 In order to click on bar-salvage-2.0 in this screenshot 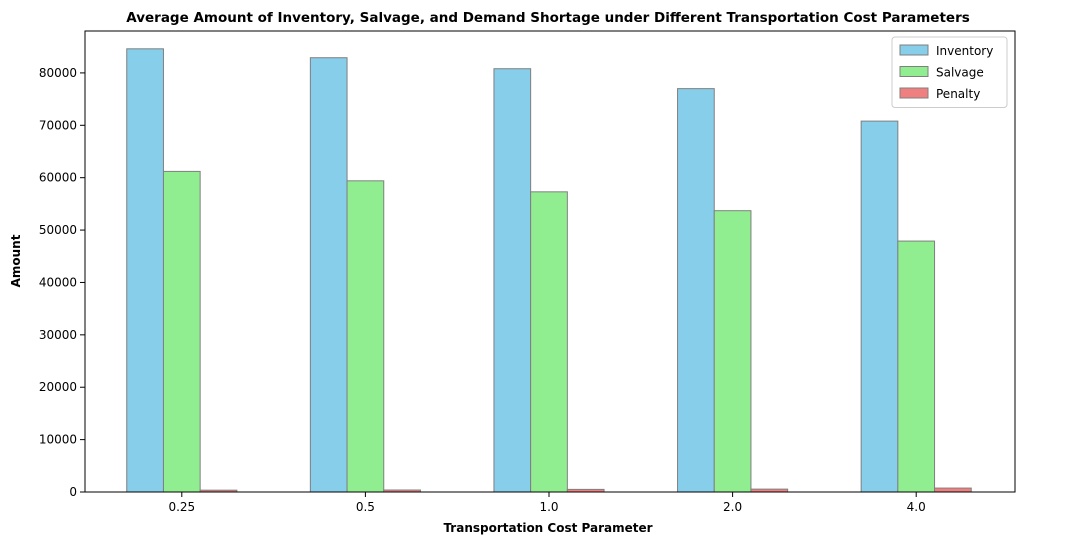, I will do `click(732, 351)`.